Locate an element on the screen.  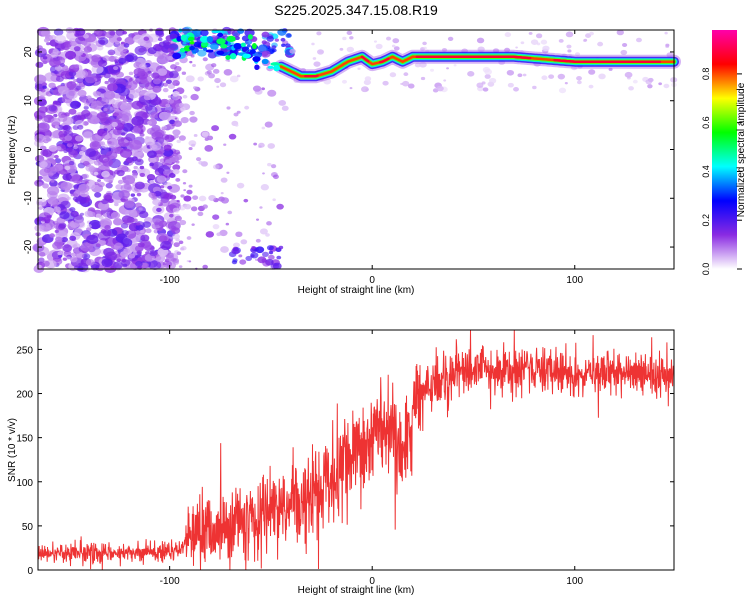
y-tick-label: 100 is located at coordinates (24, 483).